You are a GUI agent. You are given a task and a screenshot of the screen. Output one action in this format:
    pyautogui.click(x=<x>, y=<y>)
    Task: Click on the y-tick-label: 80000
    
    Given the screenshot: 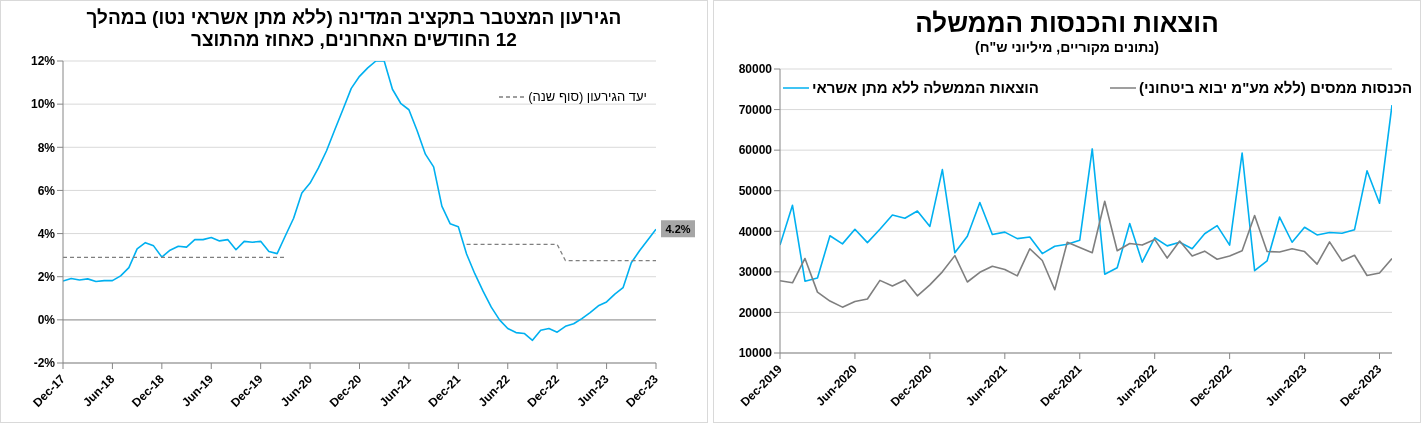 What is the action you would take?
    pyautogui.click(x=755, y=69)
    